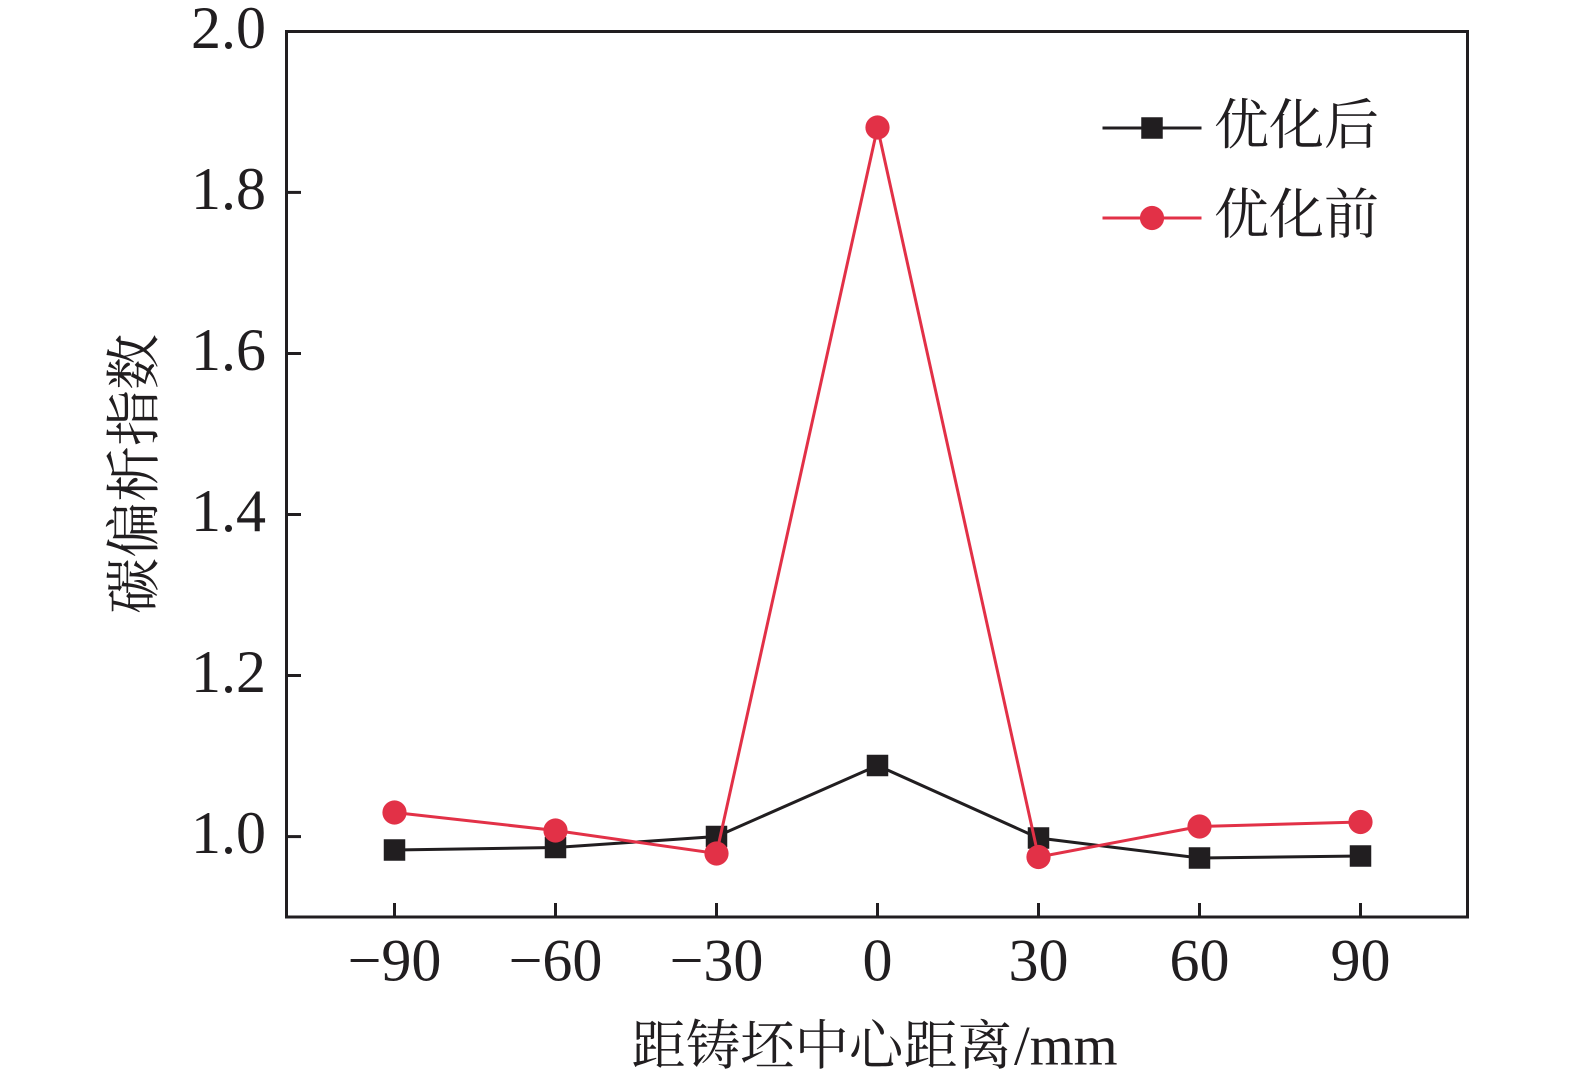  What do you see at coordinates (228, 350) in the screenshot?
I see `svg-text: 1.6` at bounding box center [228, 350].